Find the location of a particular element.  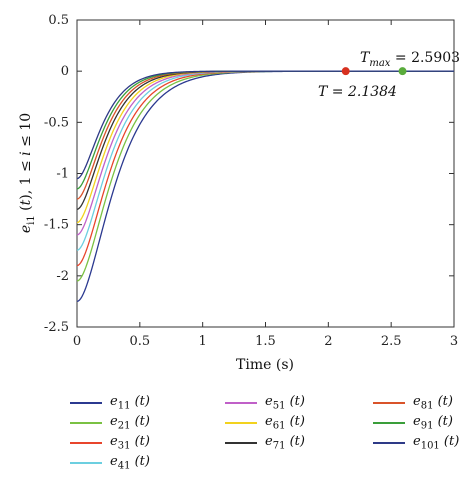

annotation-tmax-value: = 2.5903 is located at coordinates (425, 58).